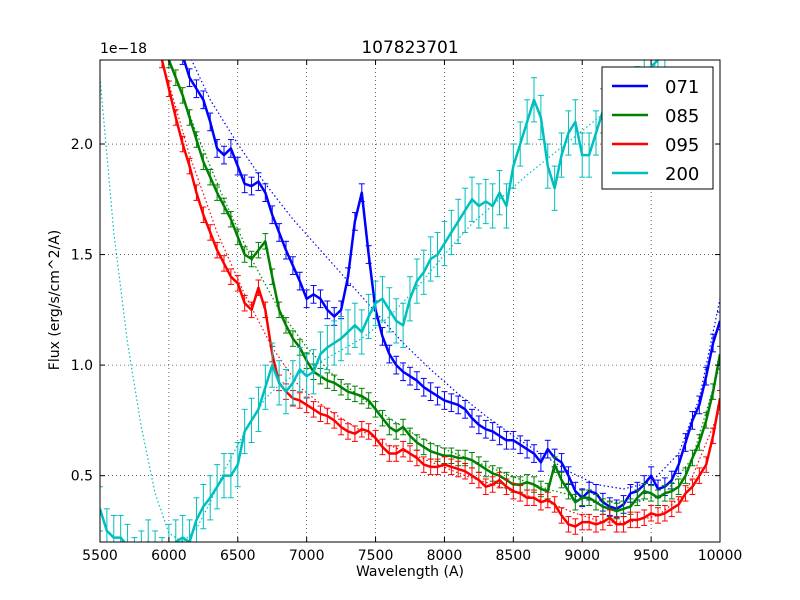 The height and width of the screenshot is (600, 800). I want to click on legend-label-071: 071, so click(682, 87).